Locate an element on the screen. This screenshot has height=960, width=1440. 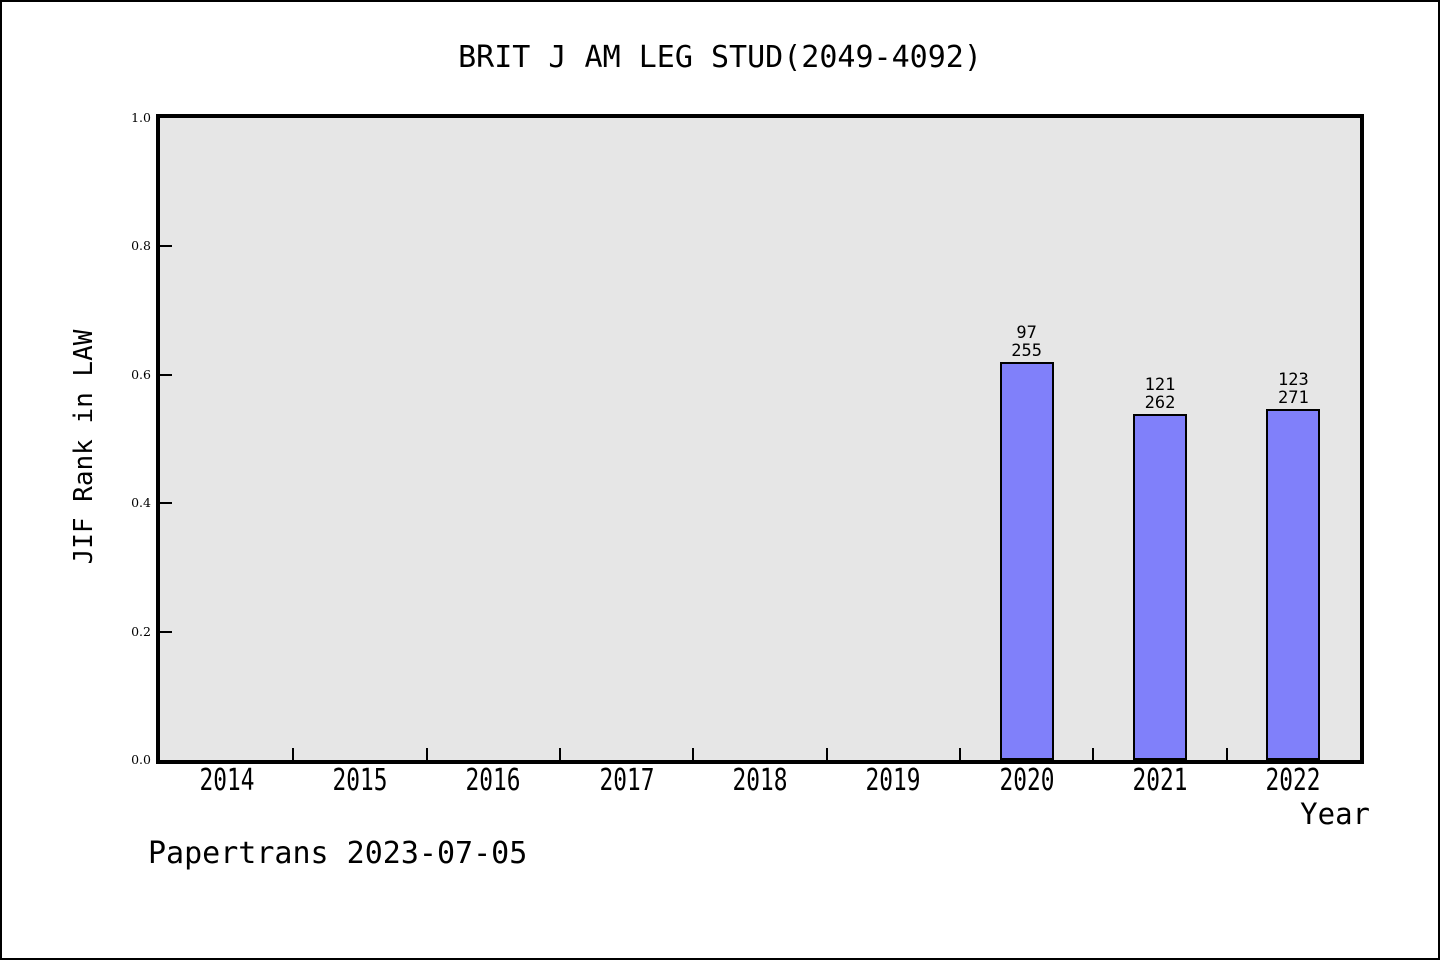
bar-value-line: 121 is located at coordinates (1160, 385).